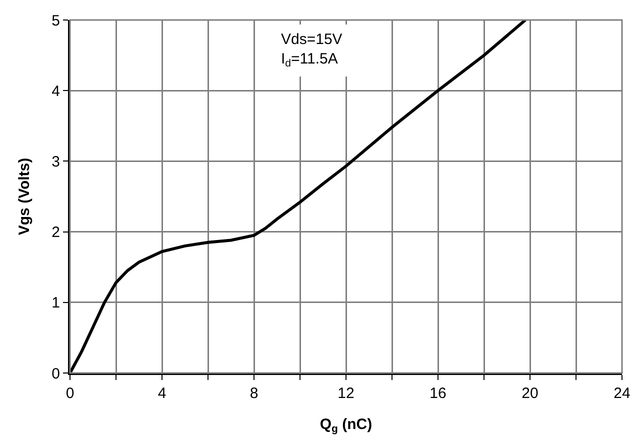  I want to click on x-tick-label: 4, so click(162, 393).